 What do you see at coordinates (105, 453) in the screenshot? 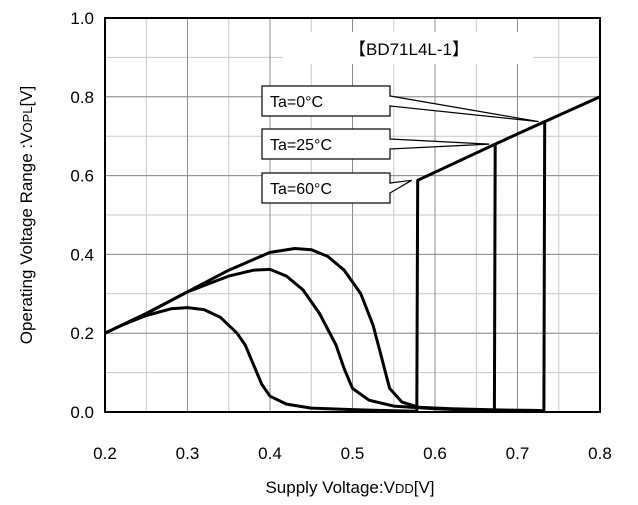
I see `x-tick-label: 0.2` at bounding box center [105, 453].